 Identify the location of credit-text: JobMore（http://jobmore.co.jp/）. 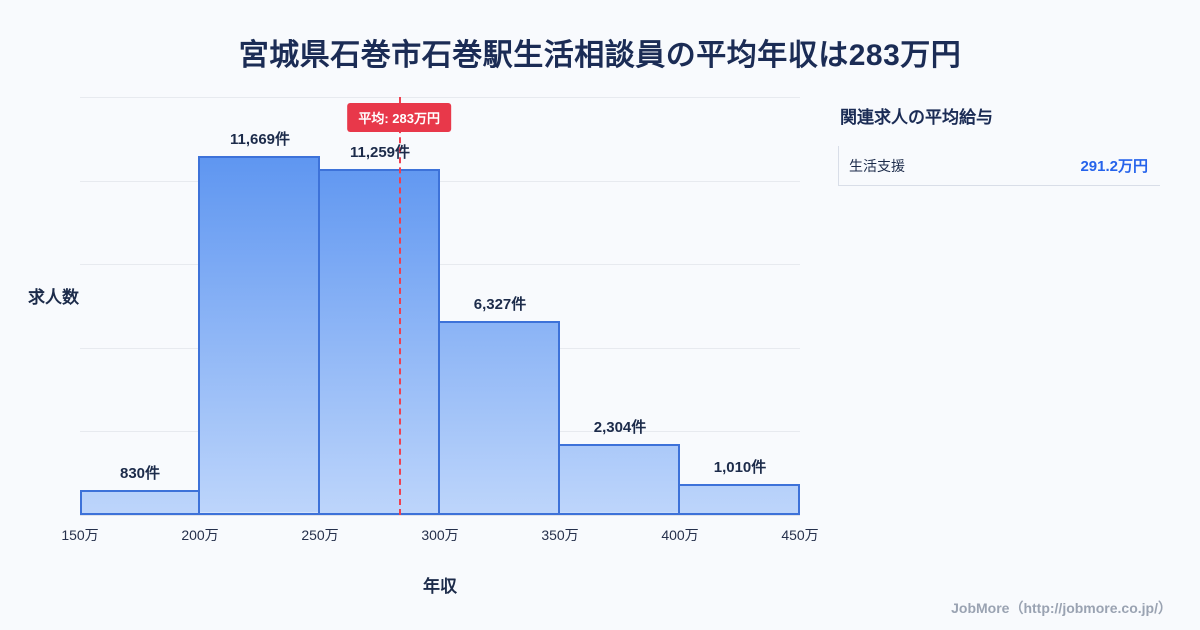
(1061, 608).